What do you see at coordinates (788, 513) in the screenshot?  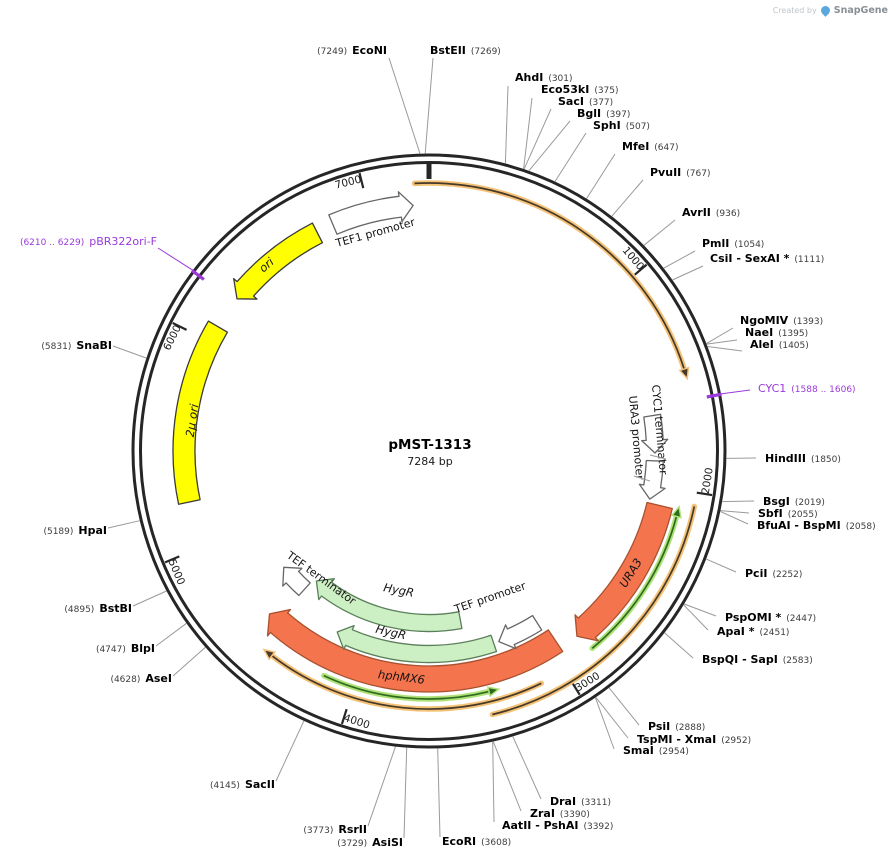 I see `enzyme-site-label: SbfI (2055)` at bounding box center [788, 513].